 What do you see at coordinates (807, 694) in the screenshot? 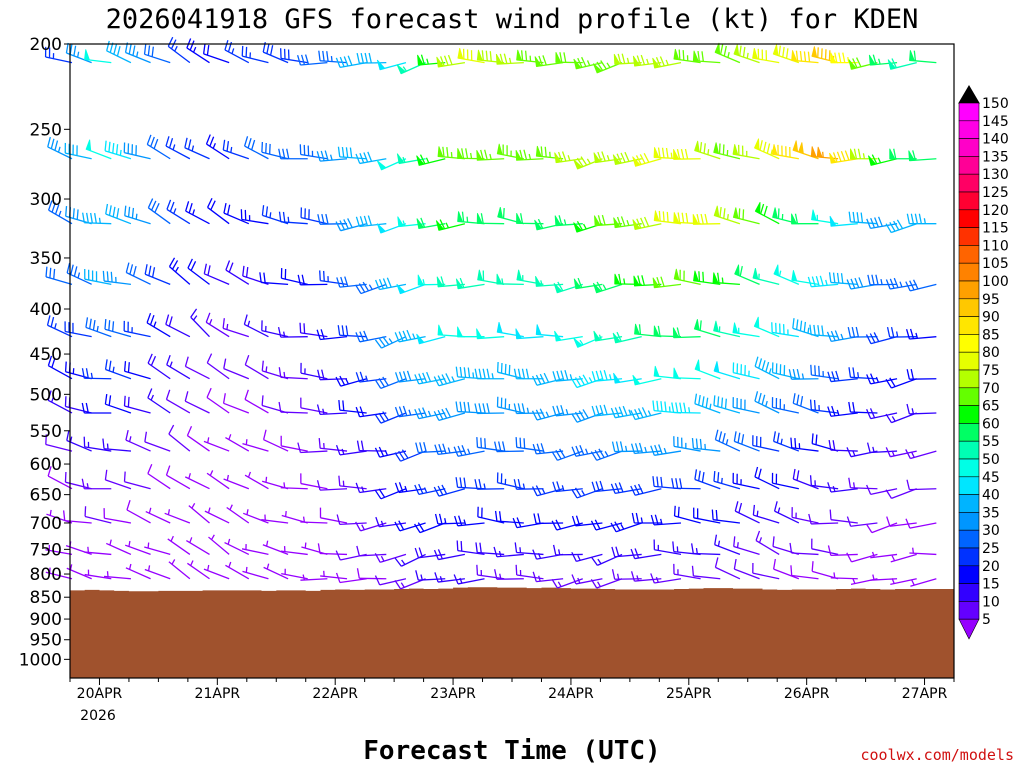
I see `x-tick-label: 26APR` at bounding box center [807, 694].